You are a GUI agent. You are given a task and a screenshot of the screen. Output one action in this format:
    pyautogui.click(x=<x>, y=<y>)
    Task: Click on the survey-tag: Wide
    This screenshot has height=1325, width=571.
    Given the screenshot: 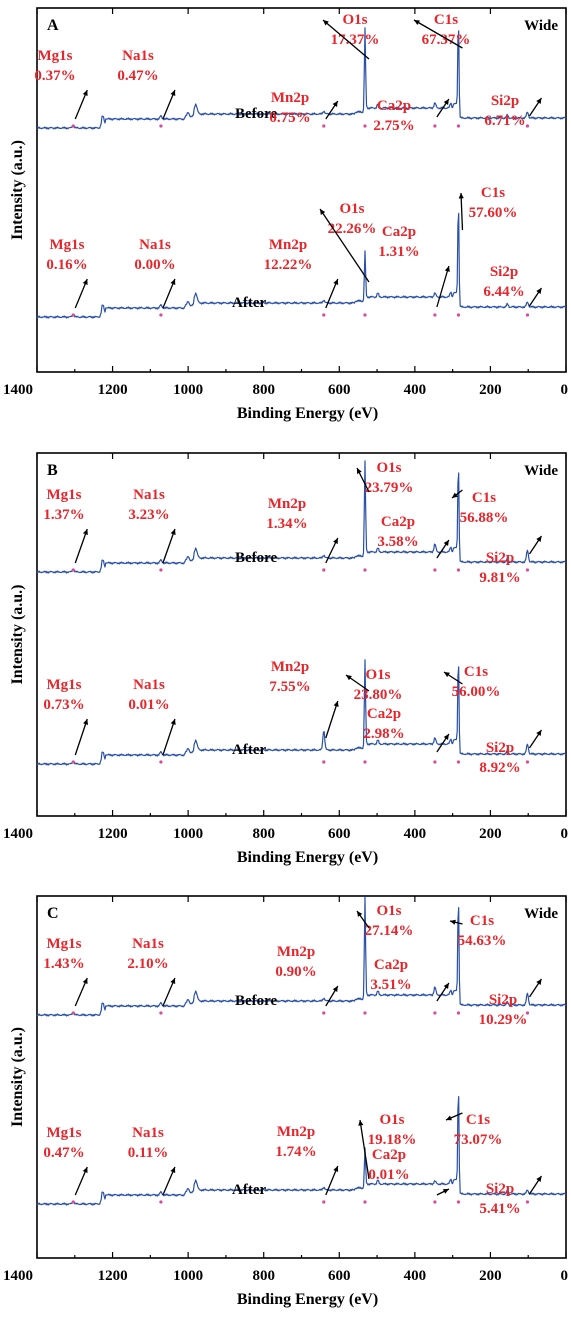 What is the action you would take?
    pyautogui.click(x=541, y=914)
    